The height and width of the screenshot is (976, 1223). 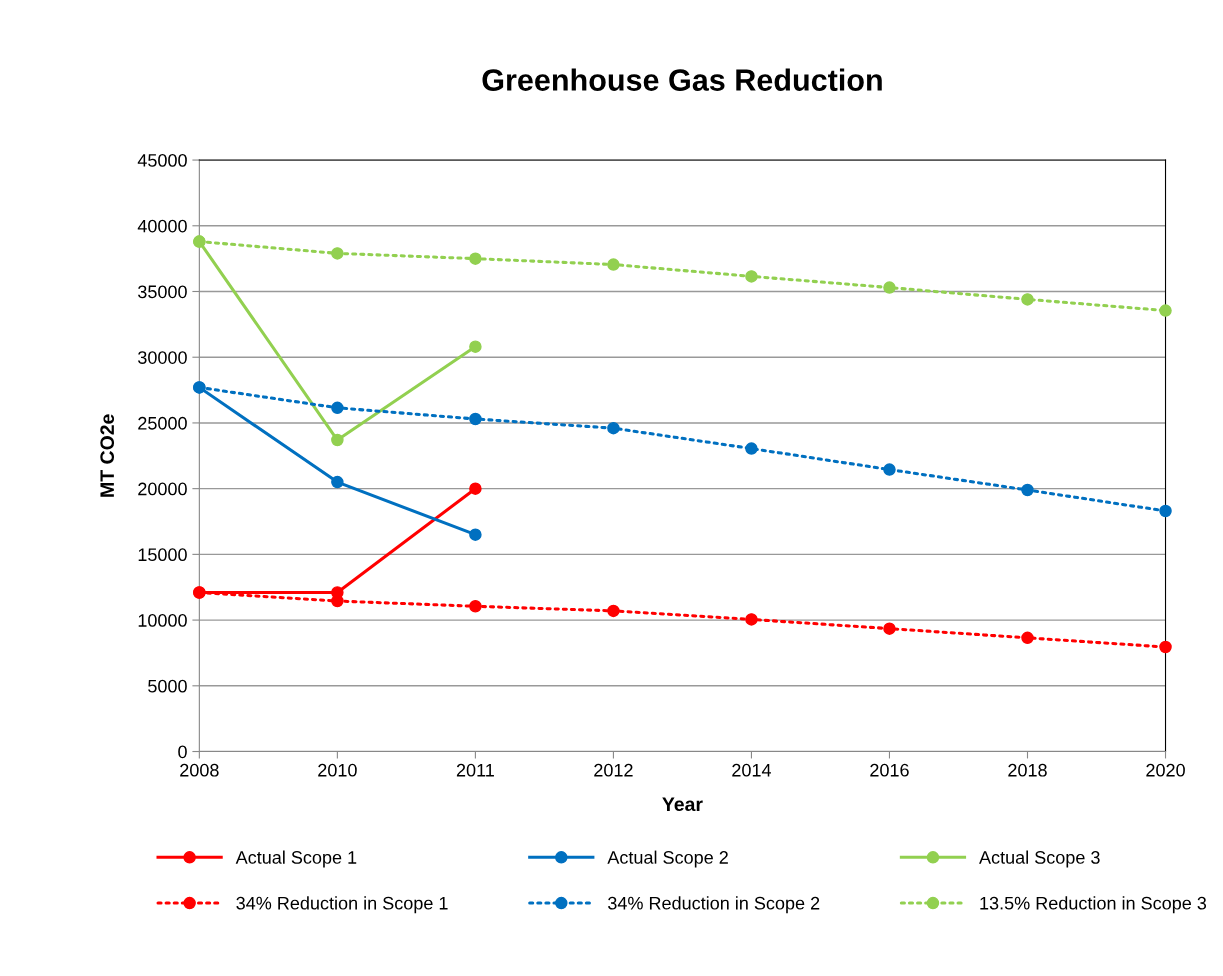 What do you see at coordinates (296, 859) in the screenshot?
I see `legend-label: Actual Scope 1` at bounding box center [296, 859].